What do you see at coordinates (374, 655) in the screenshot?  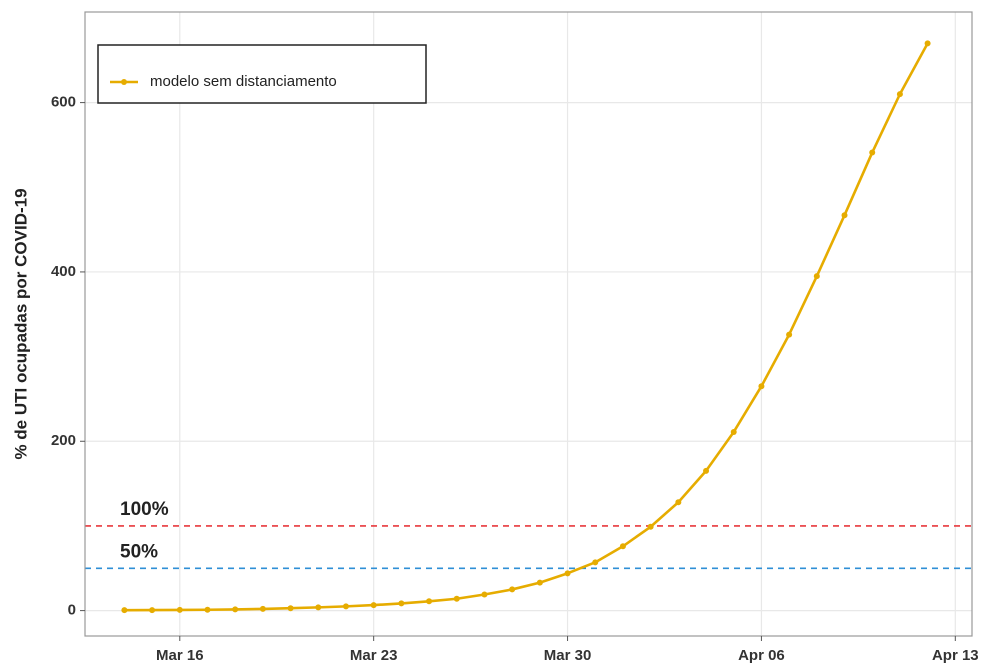 I see `x-tick-label: Mar 23` at bounding box center [374, 655].